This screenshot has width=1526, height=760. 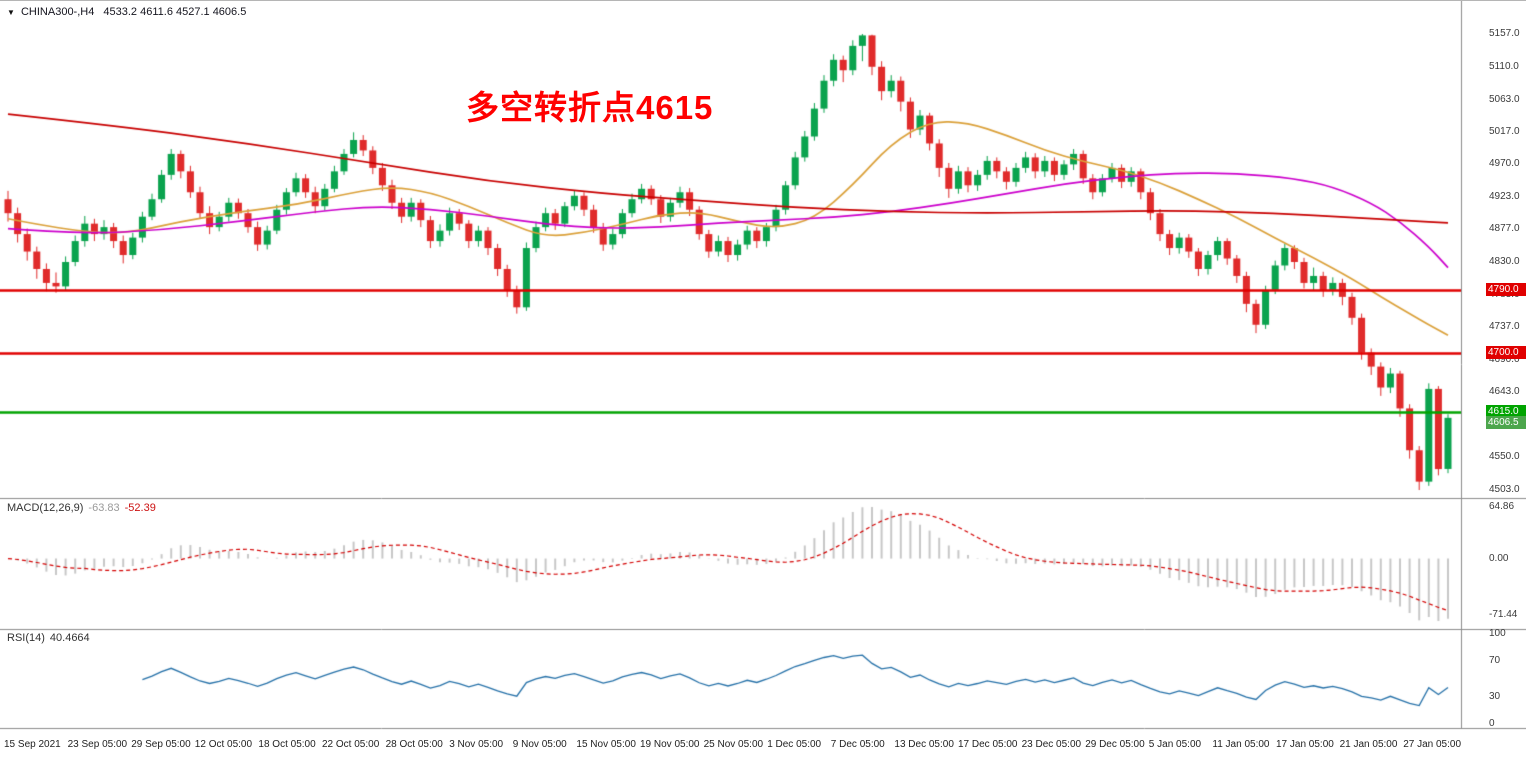 What do you see at coordinates (924, 744) in the screenshot?
I see `time-axis-label: 13 Dec 05:00` at bounding box center [924, 744].